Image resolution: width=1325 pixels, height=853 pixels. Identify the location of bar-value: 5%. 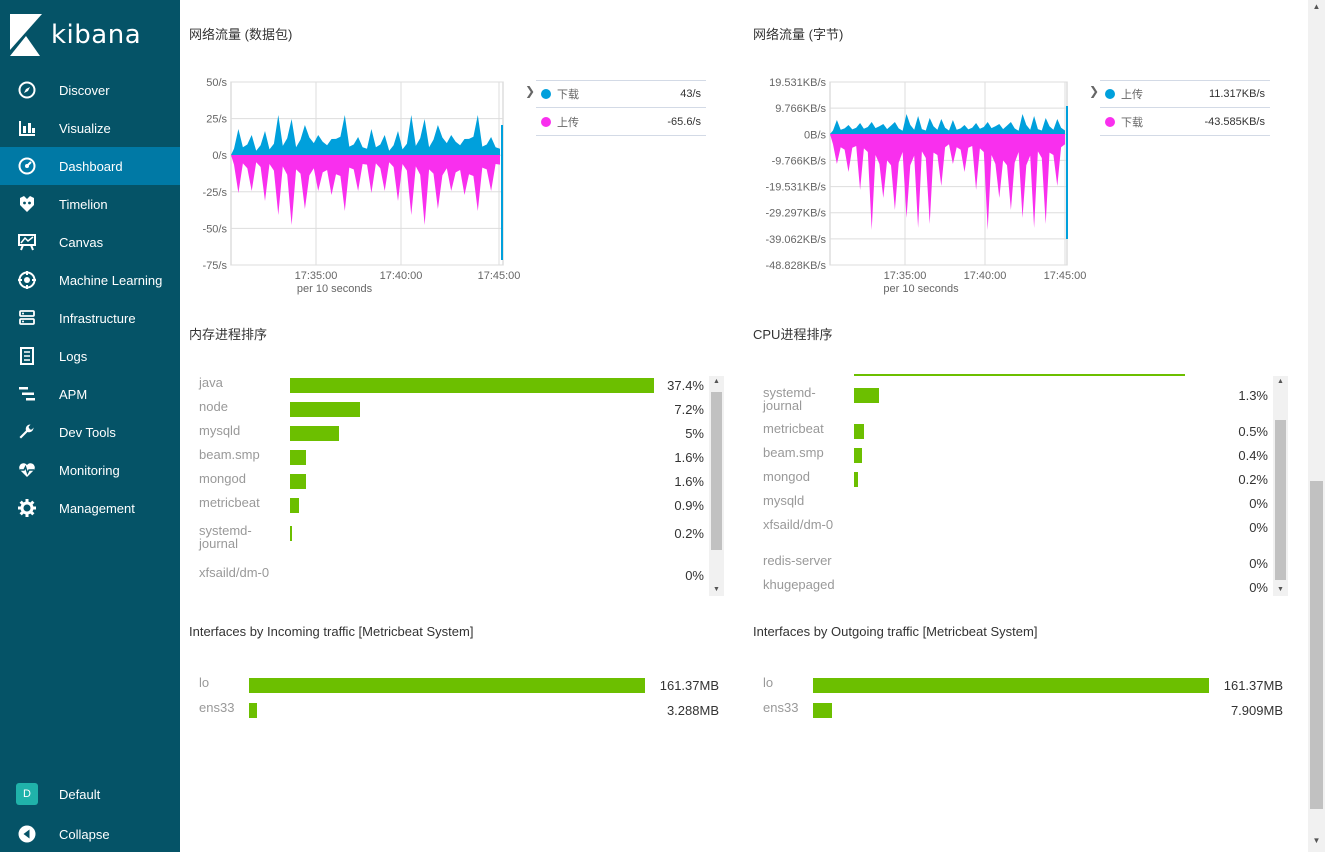
(694, 433).